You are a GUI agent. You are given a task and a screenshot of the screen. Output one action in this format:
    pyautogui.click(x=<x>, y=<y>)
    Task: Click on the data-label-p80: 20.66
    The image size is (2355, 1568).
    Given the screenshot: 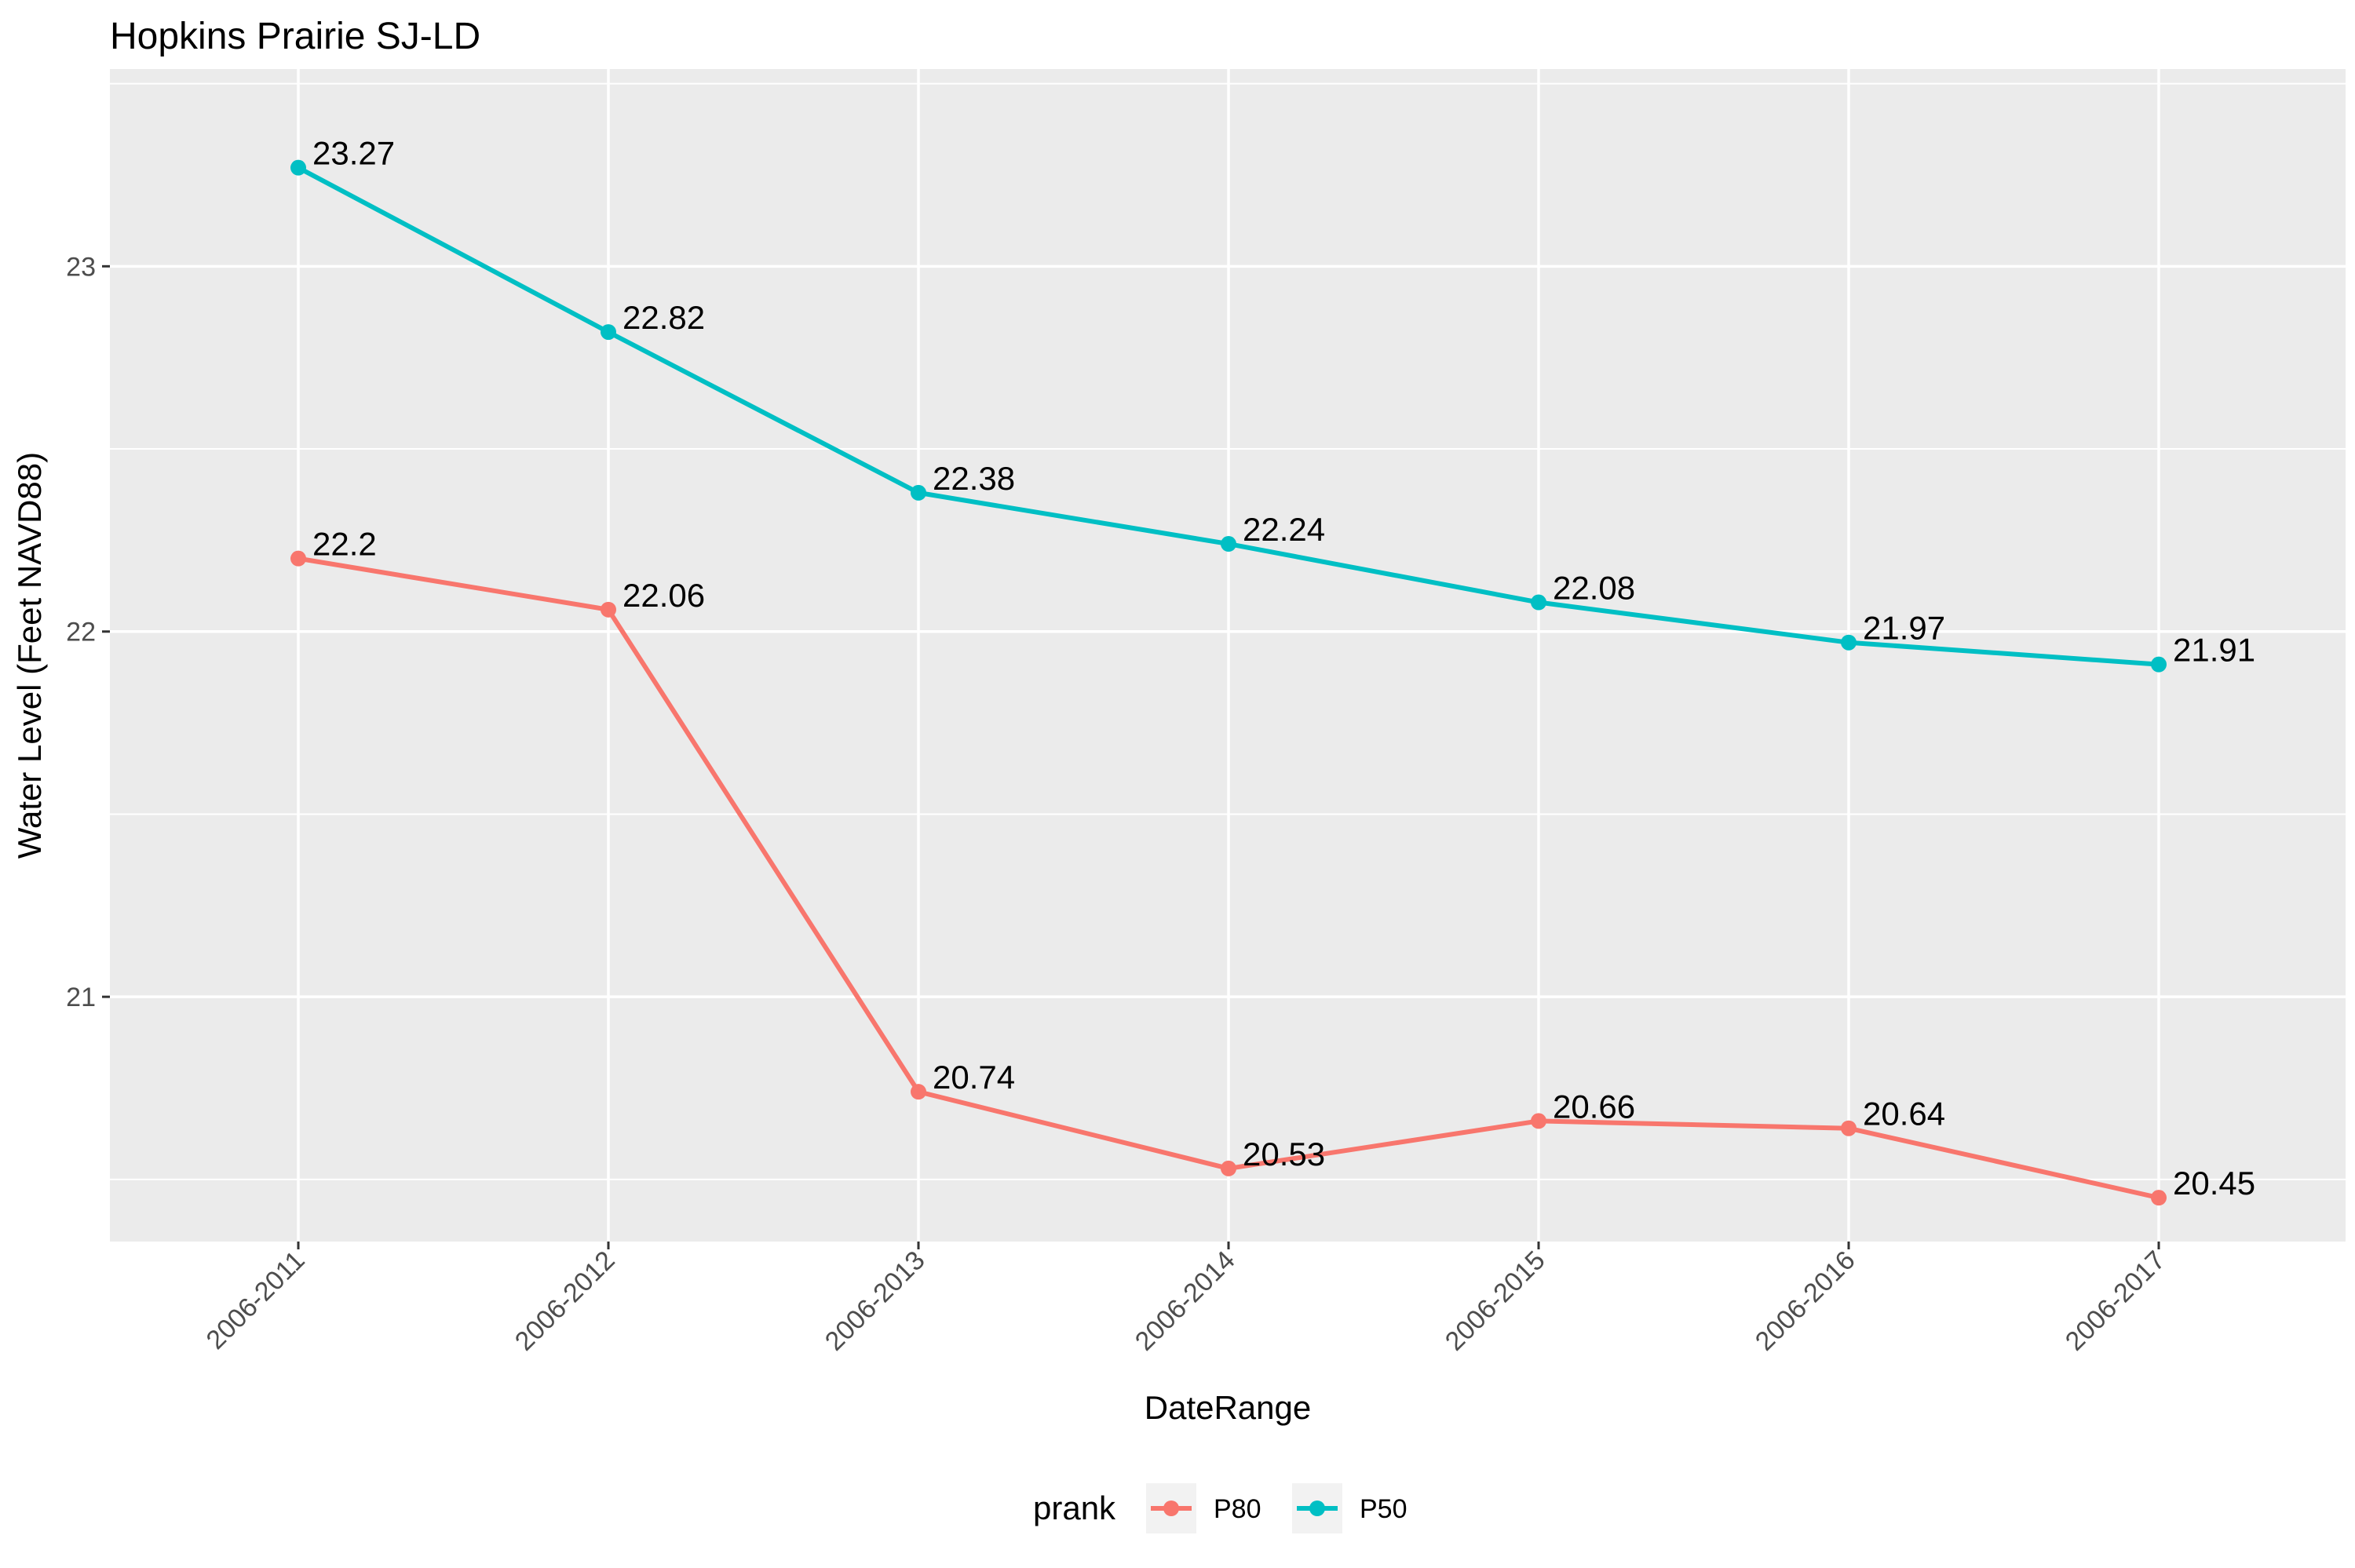 What is the action you would take?
    pyautogui.click(x=1594, y=1106)
    